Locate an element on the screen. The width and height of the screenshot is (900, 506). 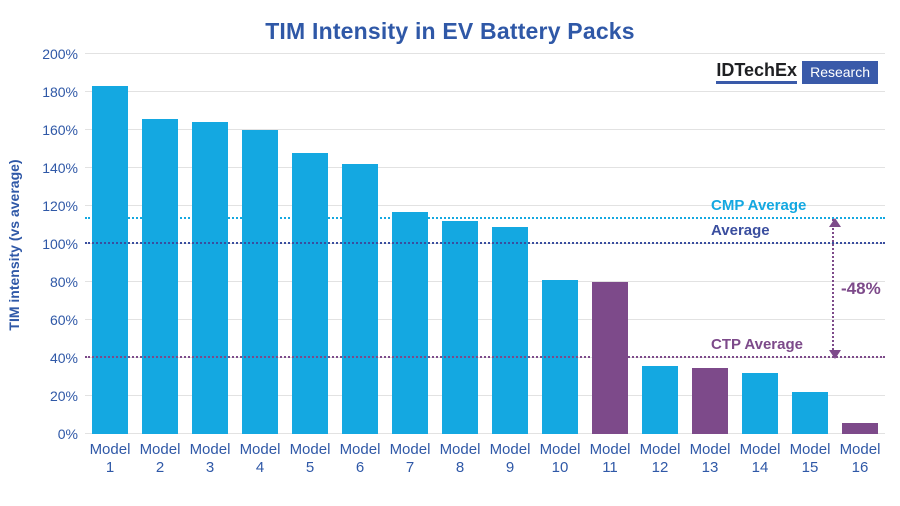
x-label-14: Model 14 is located at coordinates (760, 459).